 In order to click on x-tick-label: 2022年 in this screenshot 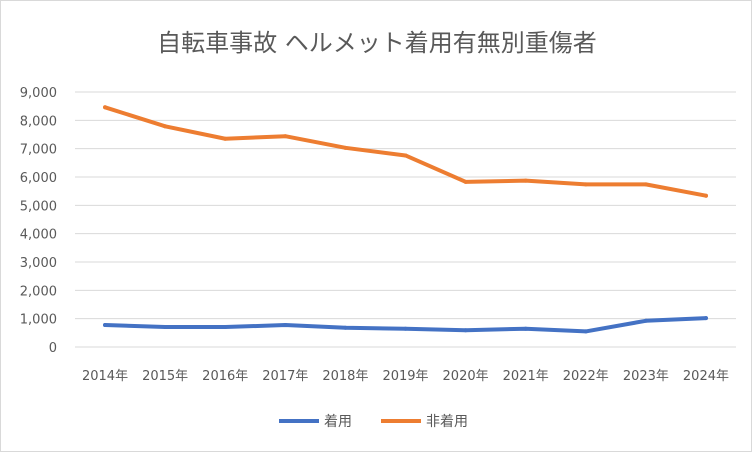, I will do `click(586, 376)`.